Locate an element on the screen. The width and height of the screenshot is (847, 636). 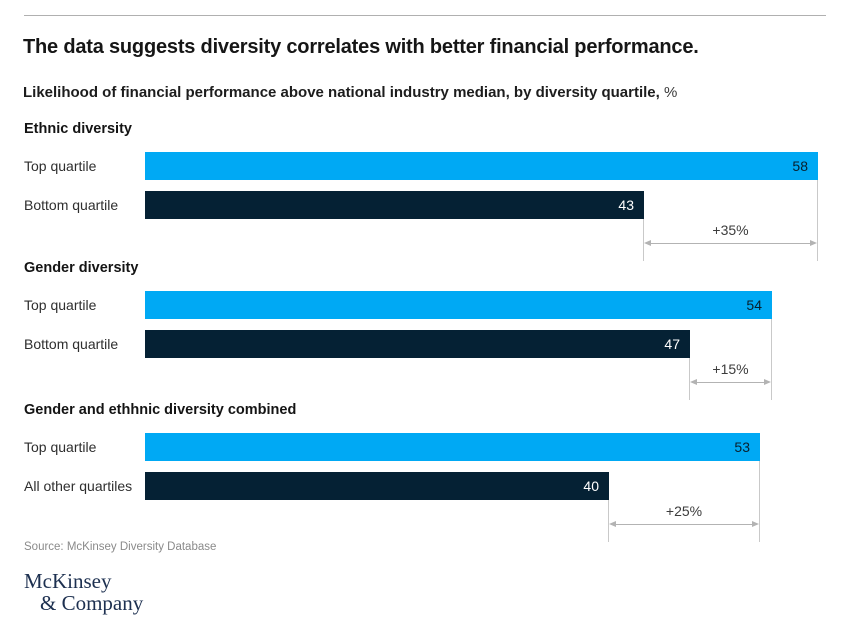
group-header: Ethnic diversity is located at coordinates (78, 129).